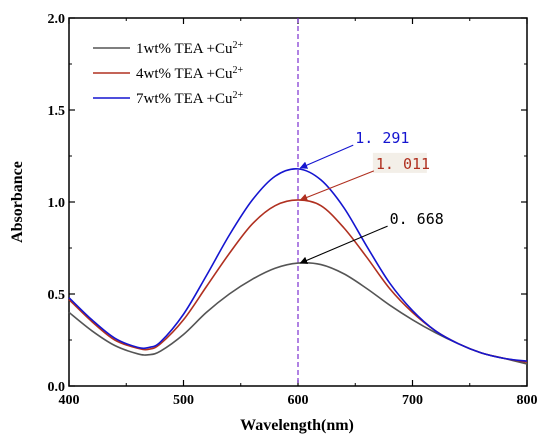  I want to click on legend-label: 1wt% TEA +Cu2+, so click(190, 49).